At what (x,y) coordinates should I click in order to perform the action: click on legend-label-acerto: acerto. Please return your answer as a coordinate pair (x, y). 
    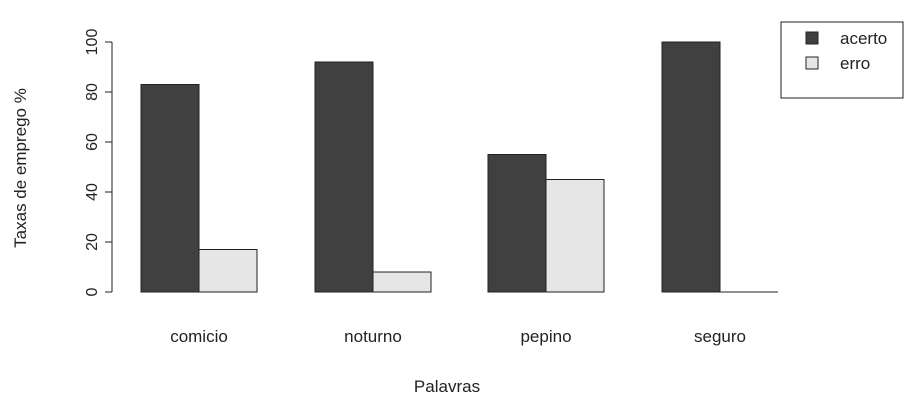
    Looking at the image, I should click on (863, 38).